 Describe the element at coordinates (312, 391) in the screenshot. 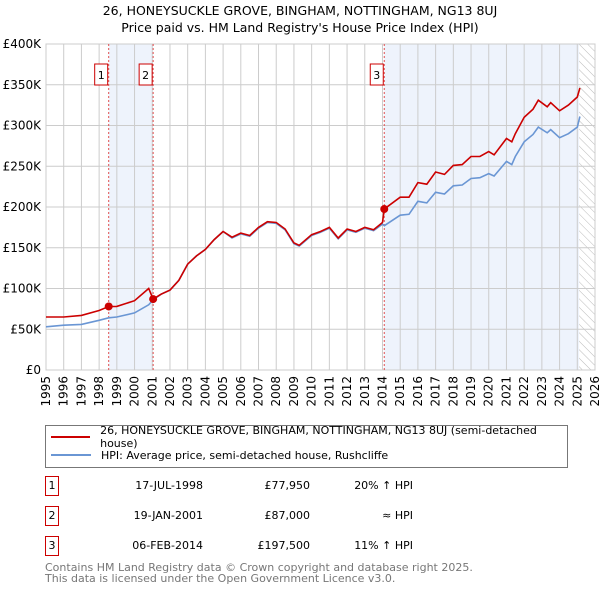

I see `x-tick-label: 2010` at that location.